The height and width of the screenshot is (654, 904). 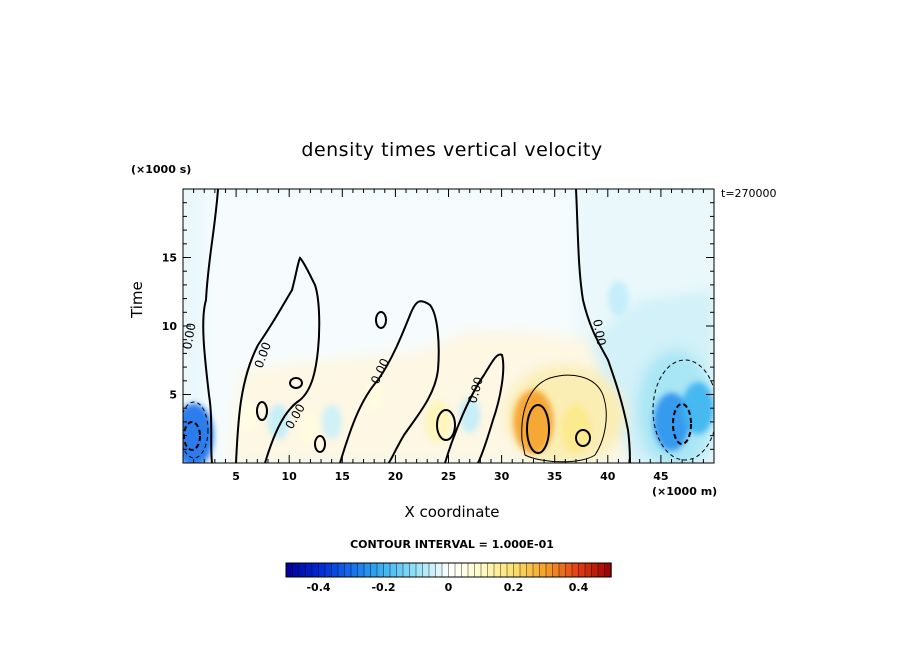 What do you see at coordinates (236, 476) in the screenshot?
I see `x-tick-label: 5` at bounding box center [236, 476].